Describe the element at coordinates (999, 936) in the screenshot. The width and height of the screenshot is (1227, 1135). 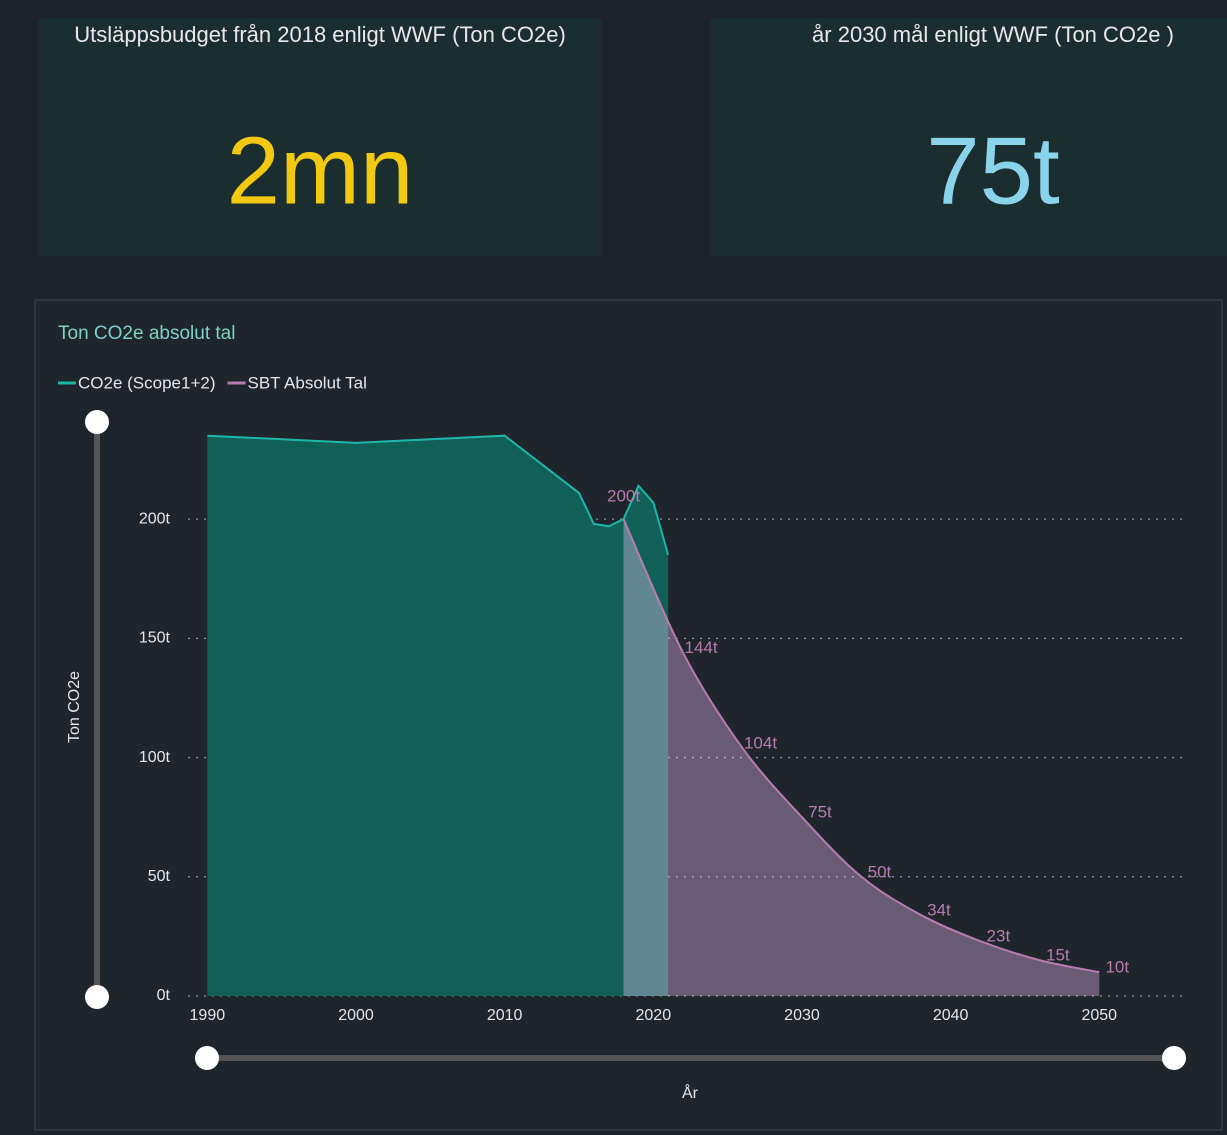
I see `data-label: 23t` at that location.